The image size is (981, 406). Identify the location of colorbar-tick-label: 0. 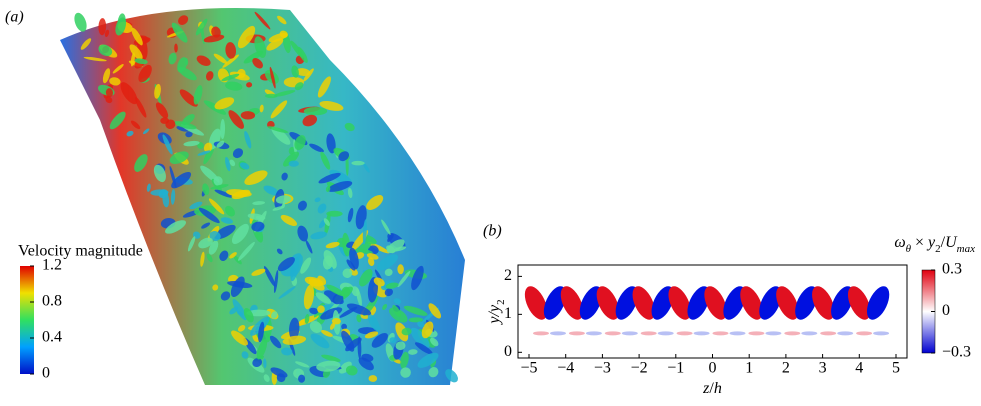
(46, 373).